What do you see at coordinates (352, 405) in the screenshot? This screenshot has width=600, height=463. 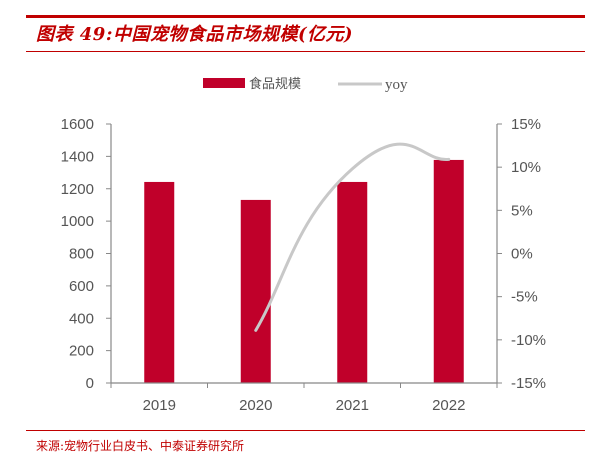 I see `x-axis-tick-label: 2021` at bounding box center [352, 405].